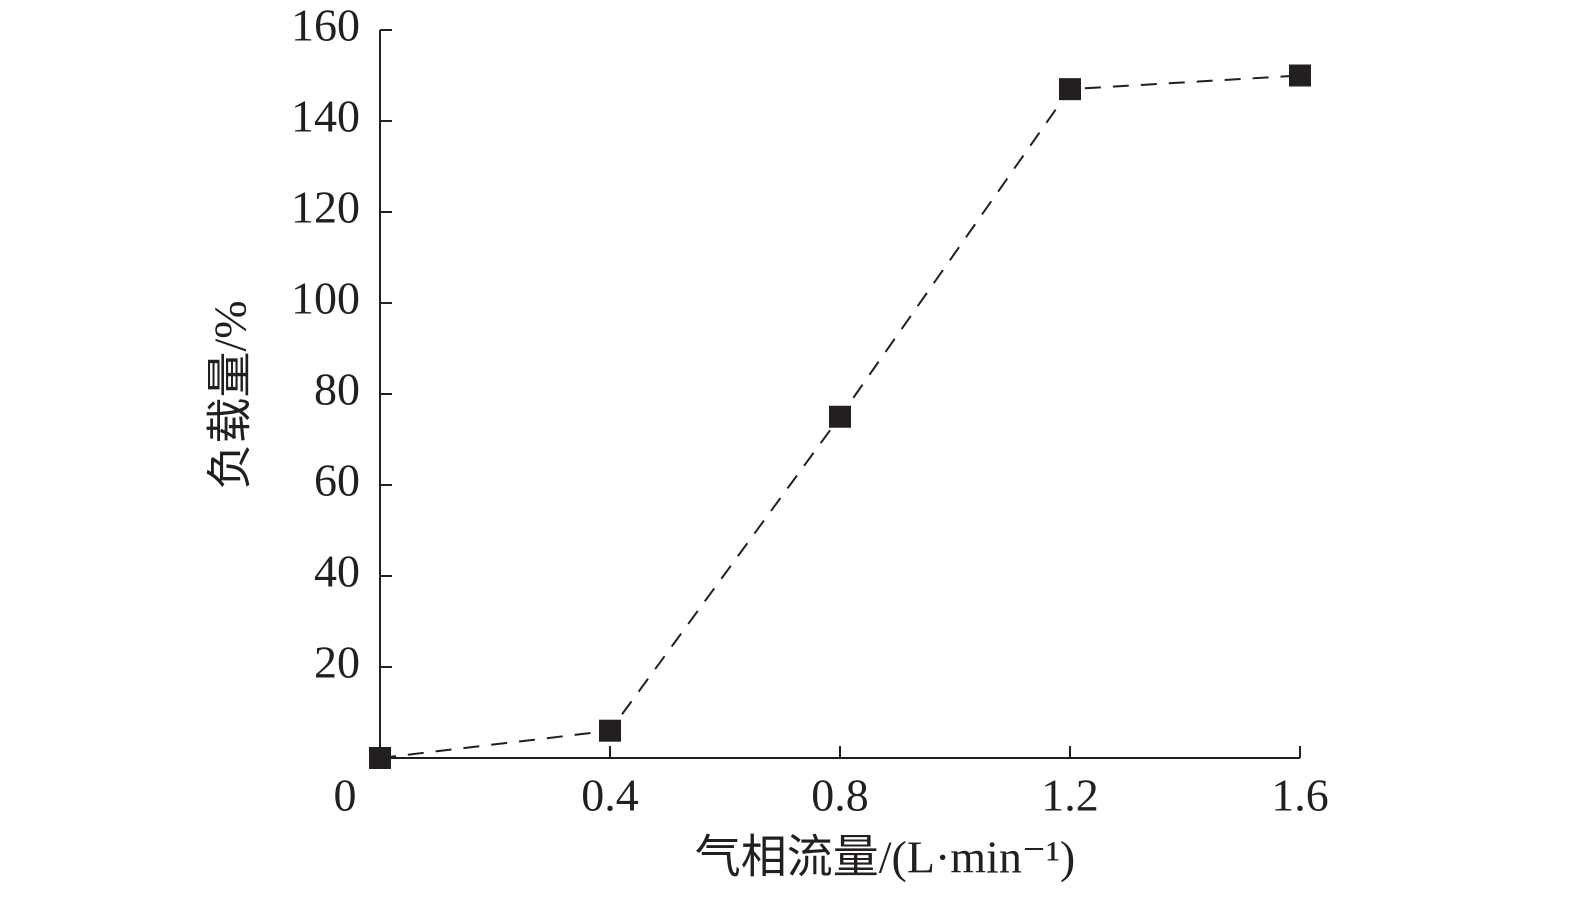  I want to click on x-axis-label: 气相流量/(L·min⁻¹), so click(885, 857).